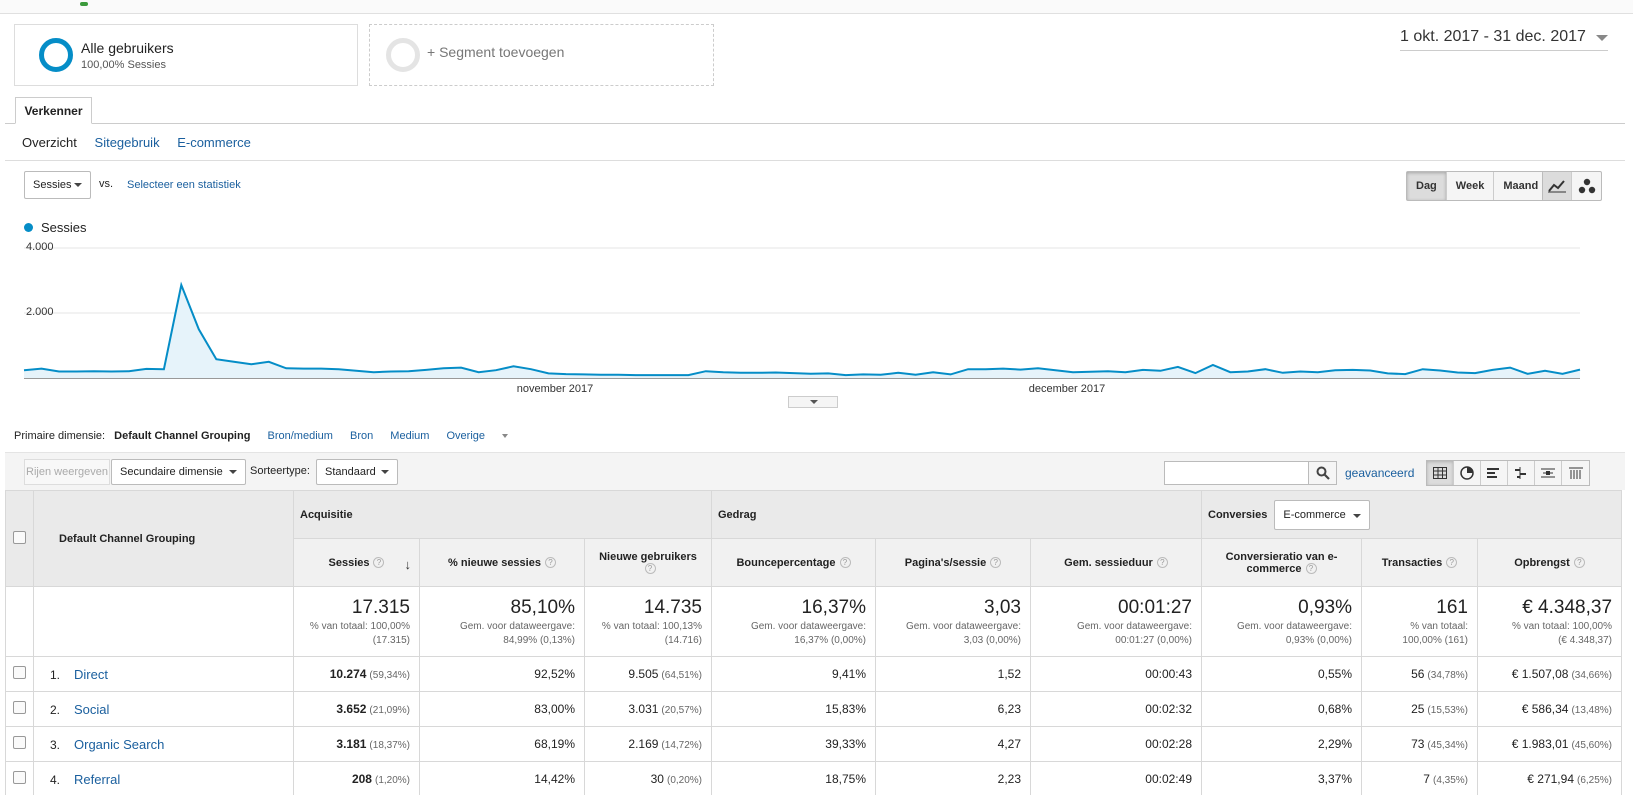 The image size is (1633, 795). I want to click on subtab-site-usage: Sitegebruik, so click(127, 142).